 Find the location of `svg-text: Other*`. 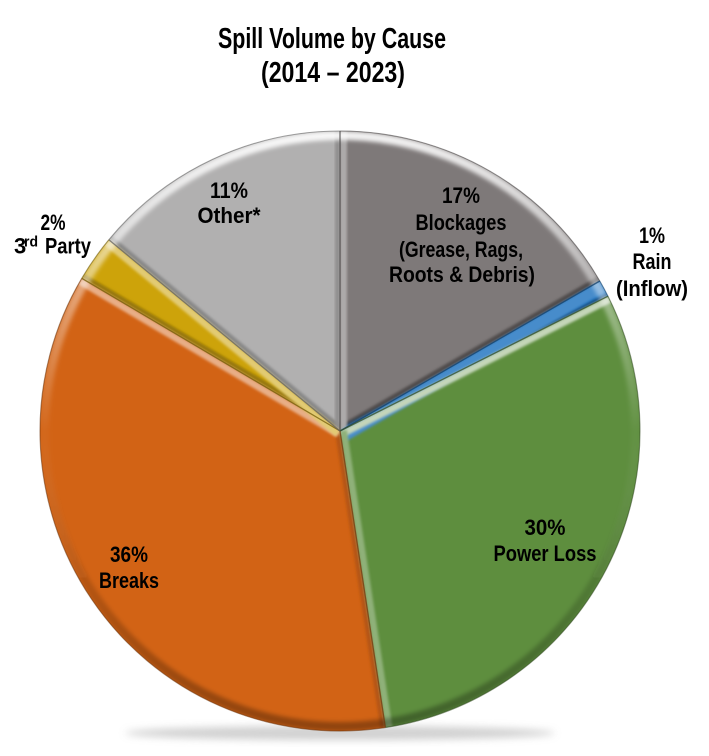

svg-text: Other* is located at coordinates (229, 215).